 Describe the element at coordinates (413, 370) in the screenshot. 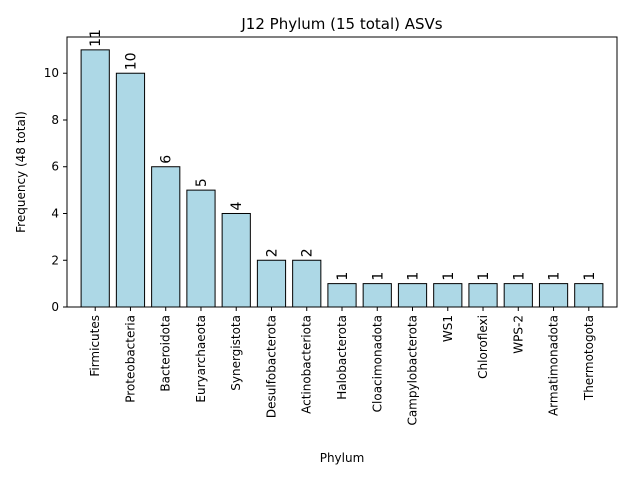

I see `x-tick-label: Campylobacterota` at that location.